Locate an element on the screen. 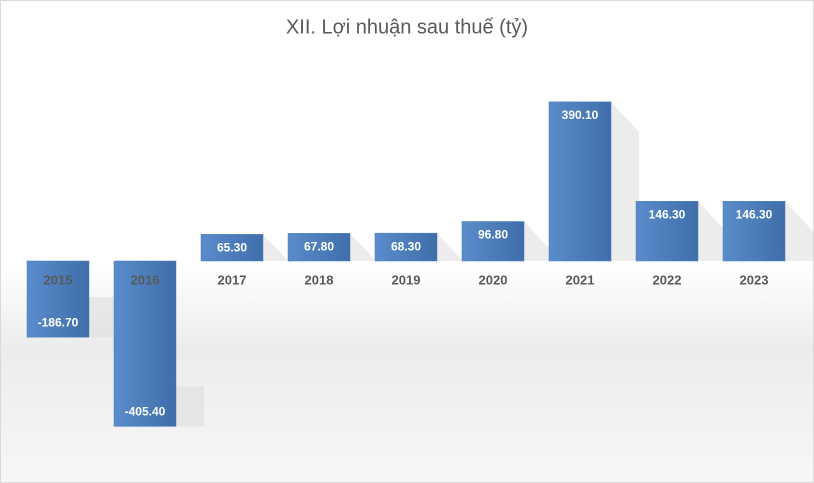  x-tick-label: 2022 is located at coordinates (667, 279).